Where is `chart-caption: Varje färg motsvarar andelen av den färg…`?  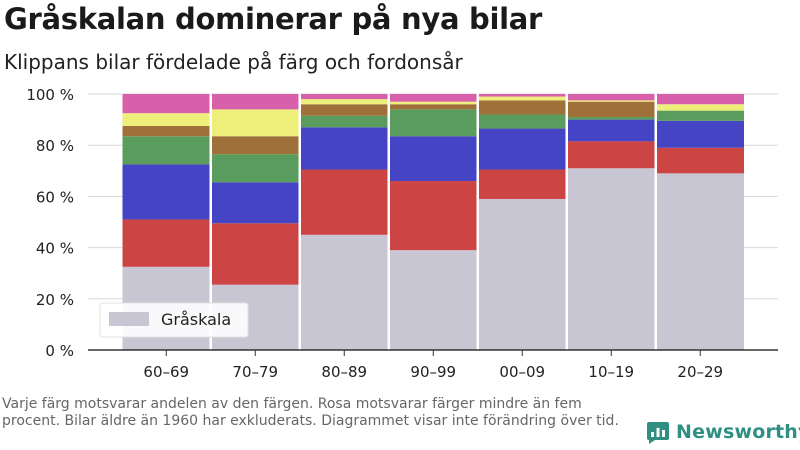
chart-caption: Varje färg motsvarar andelen av den färg… is located at coordinates (310, 412).